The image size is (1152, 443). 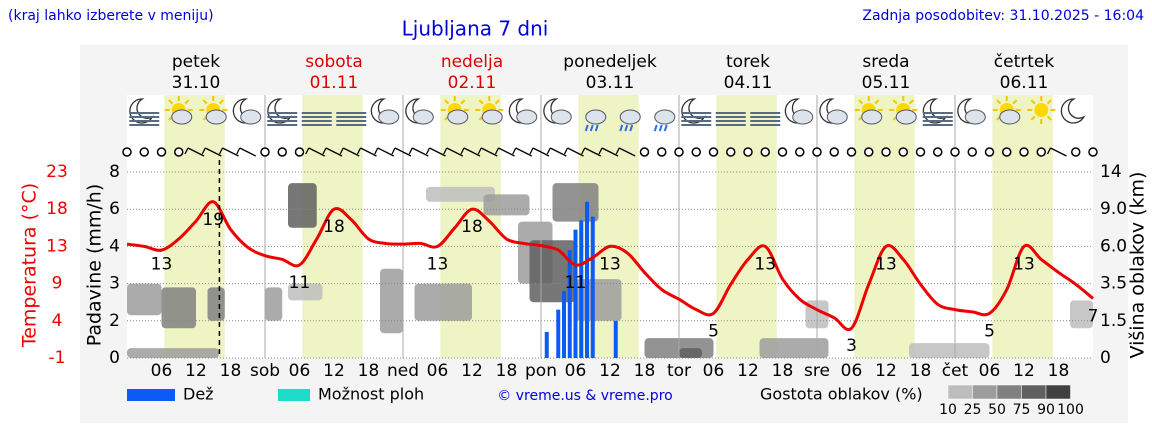 I want to click on temperature-tick-label: 18, so click(x=57, y=209).